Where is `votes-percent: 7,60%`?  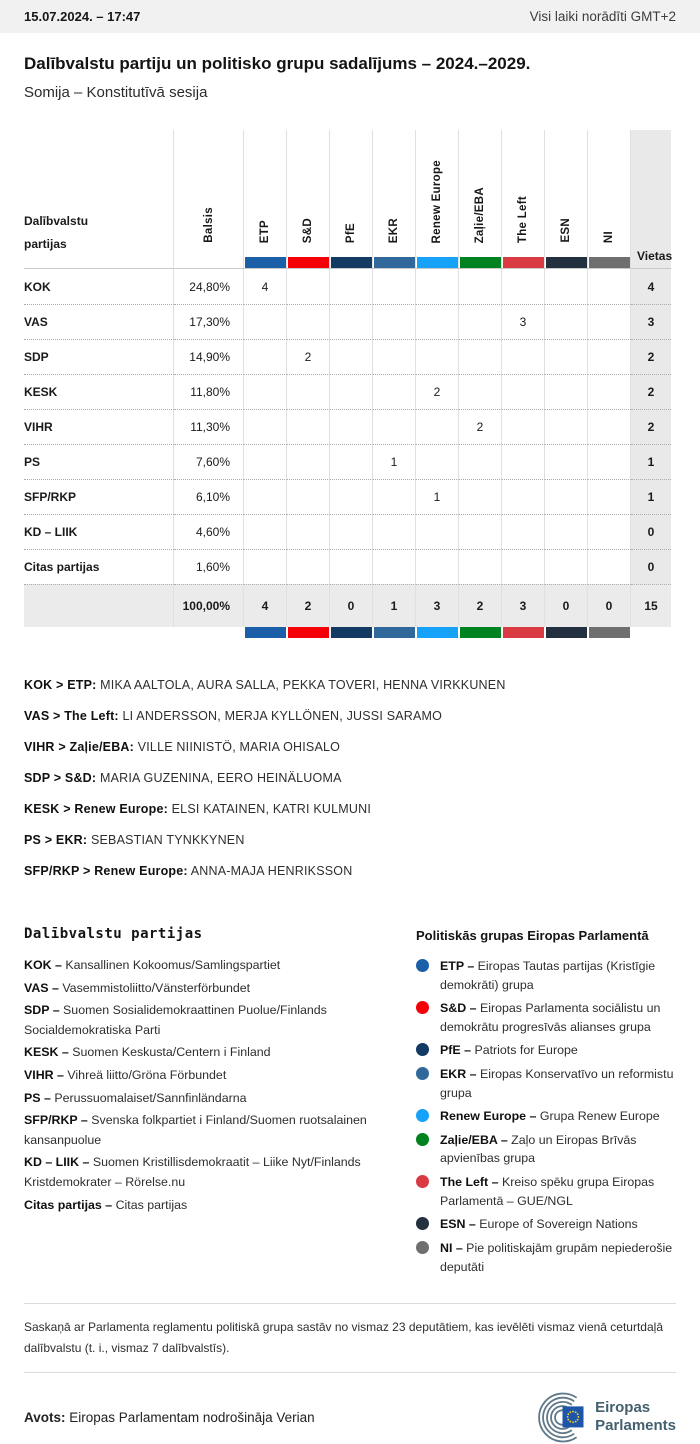 votes-percent: 7,60% is located at coordinates (209, 461).